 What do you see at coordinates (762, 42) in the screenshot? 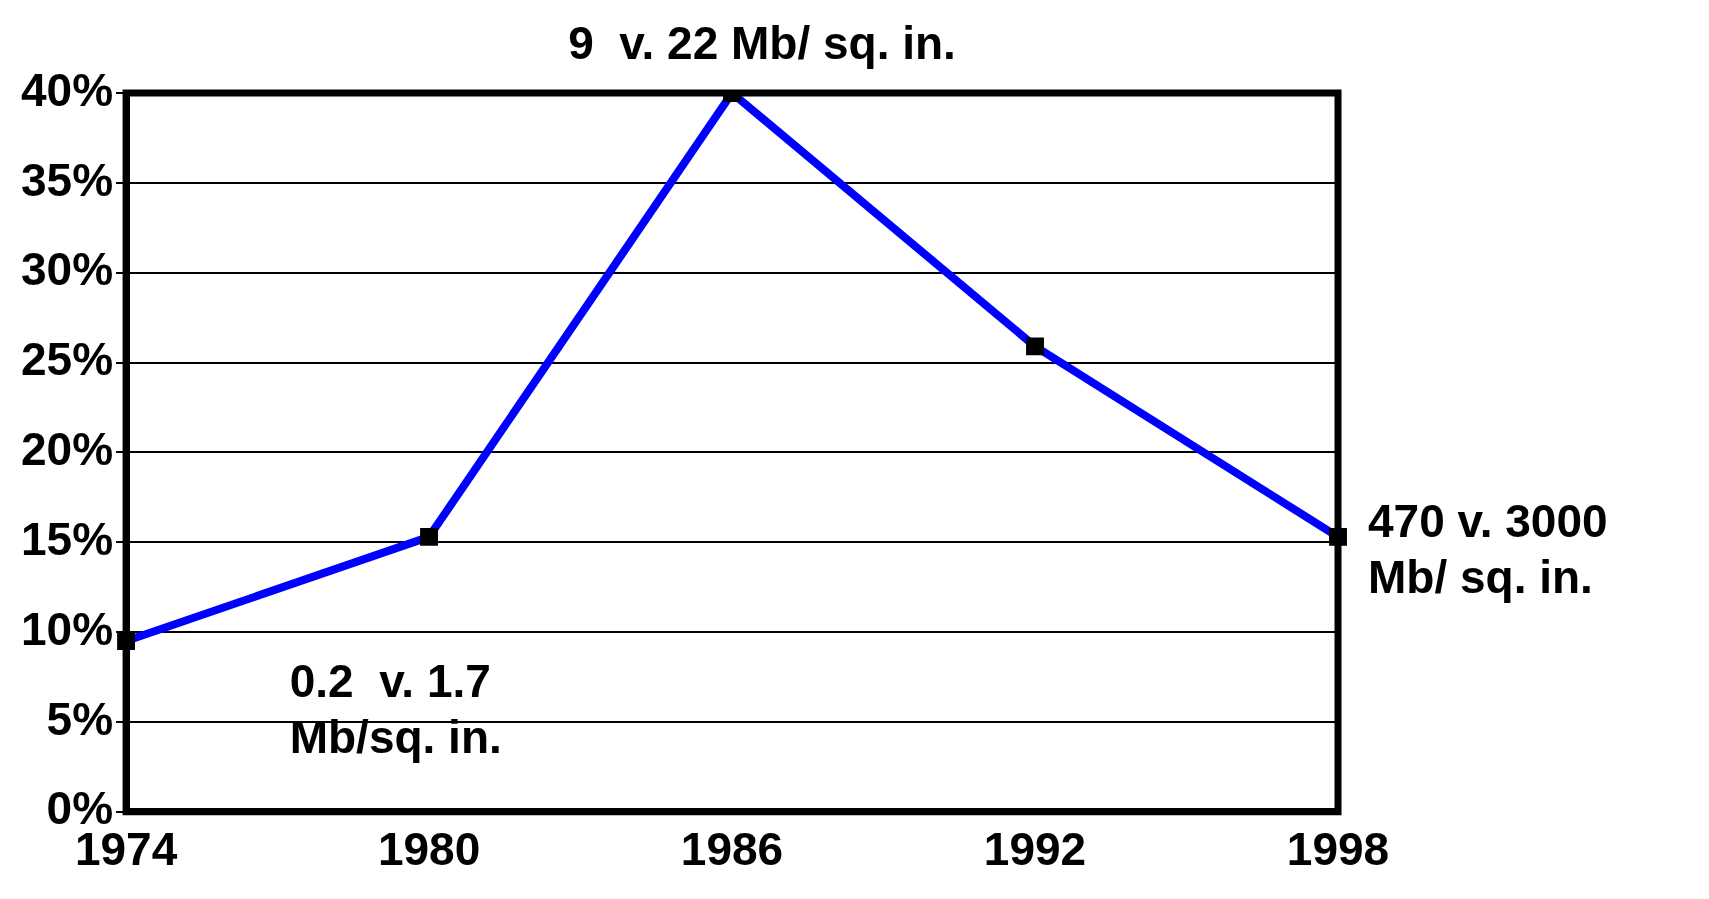
I see `annotation: 9 v. 22 Mb/ sq. in.` at bounding box center [762, 42].